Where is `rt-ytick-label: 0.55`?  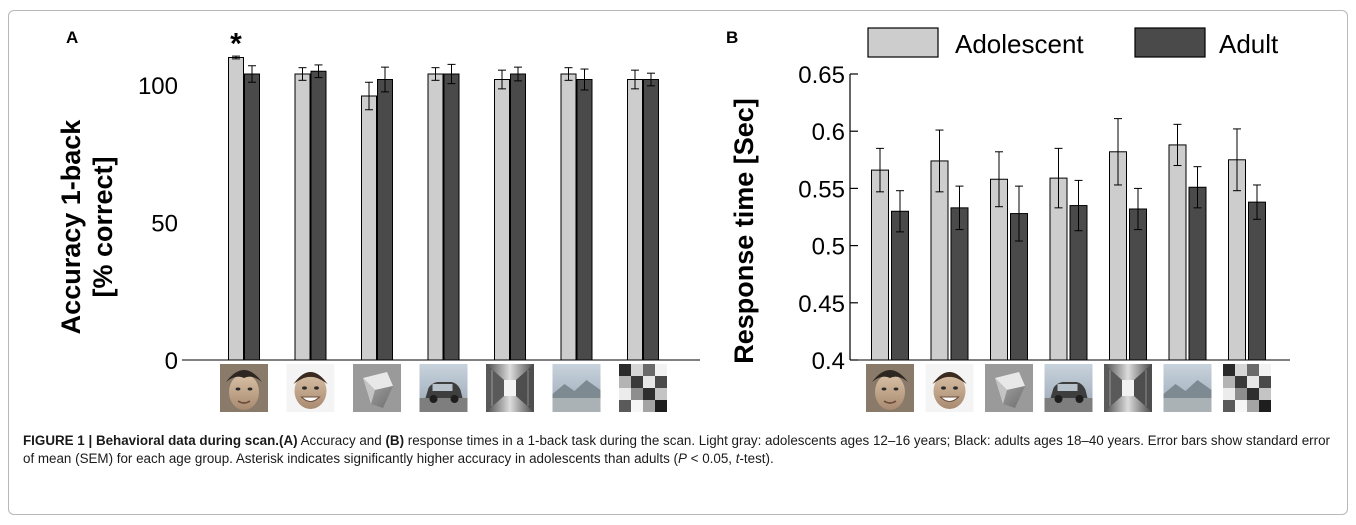
rt-ytick-label: 0.55 is located at coordinates (821, 189).